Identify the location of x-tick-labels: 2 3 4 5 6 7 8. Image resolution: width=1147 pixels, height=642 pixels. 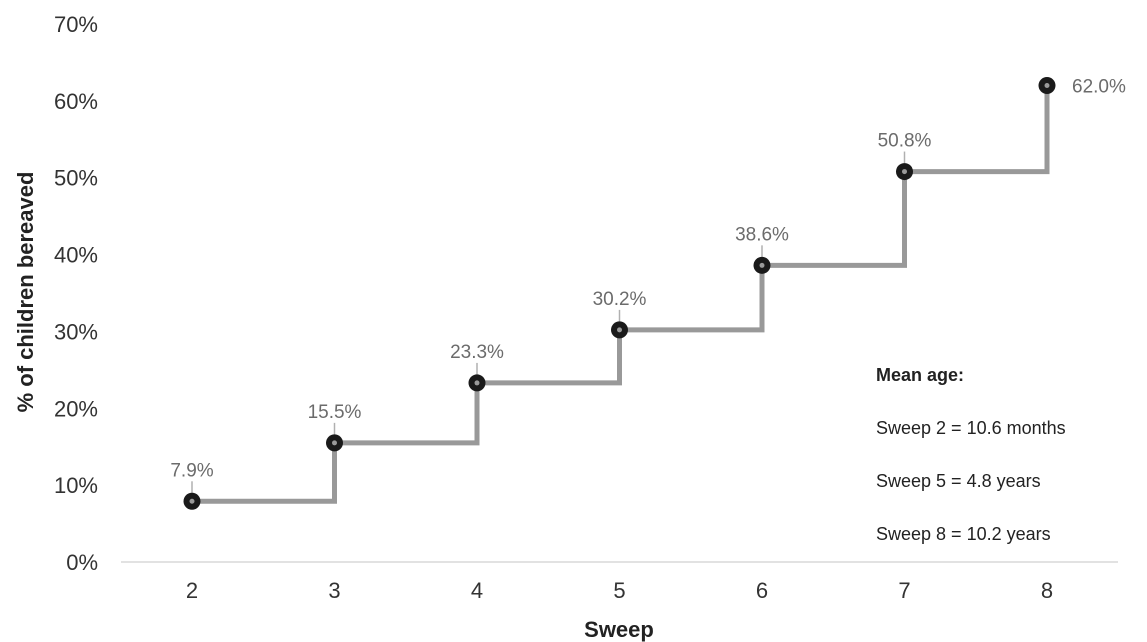
(619, 590).